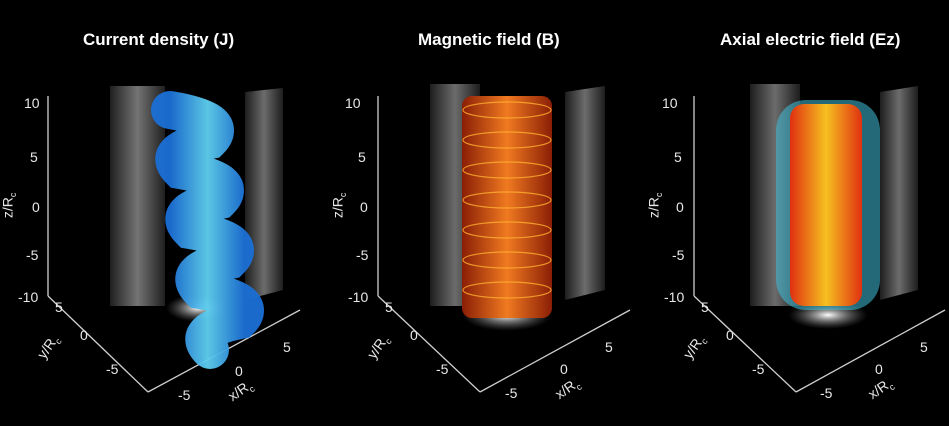  I want to click on current-helix-tube, so click(207, 230).